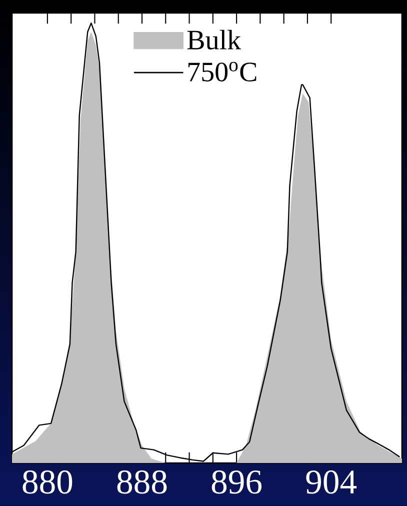  What do you see at coordinates (237, 482) in the screenshot?
I see `x-tick-label: 896` at bounding box center [237, 482].